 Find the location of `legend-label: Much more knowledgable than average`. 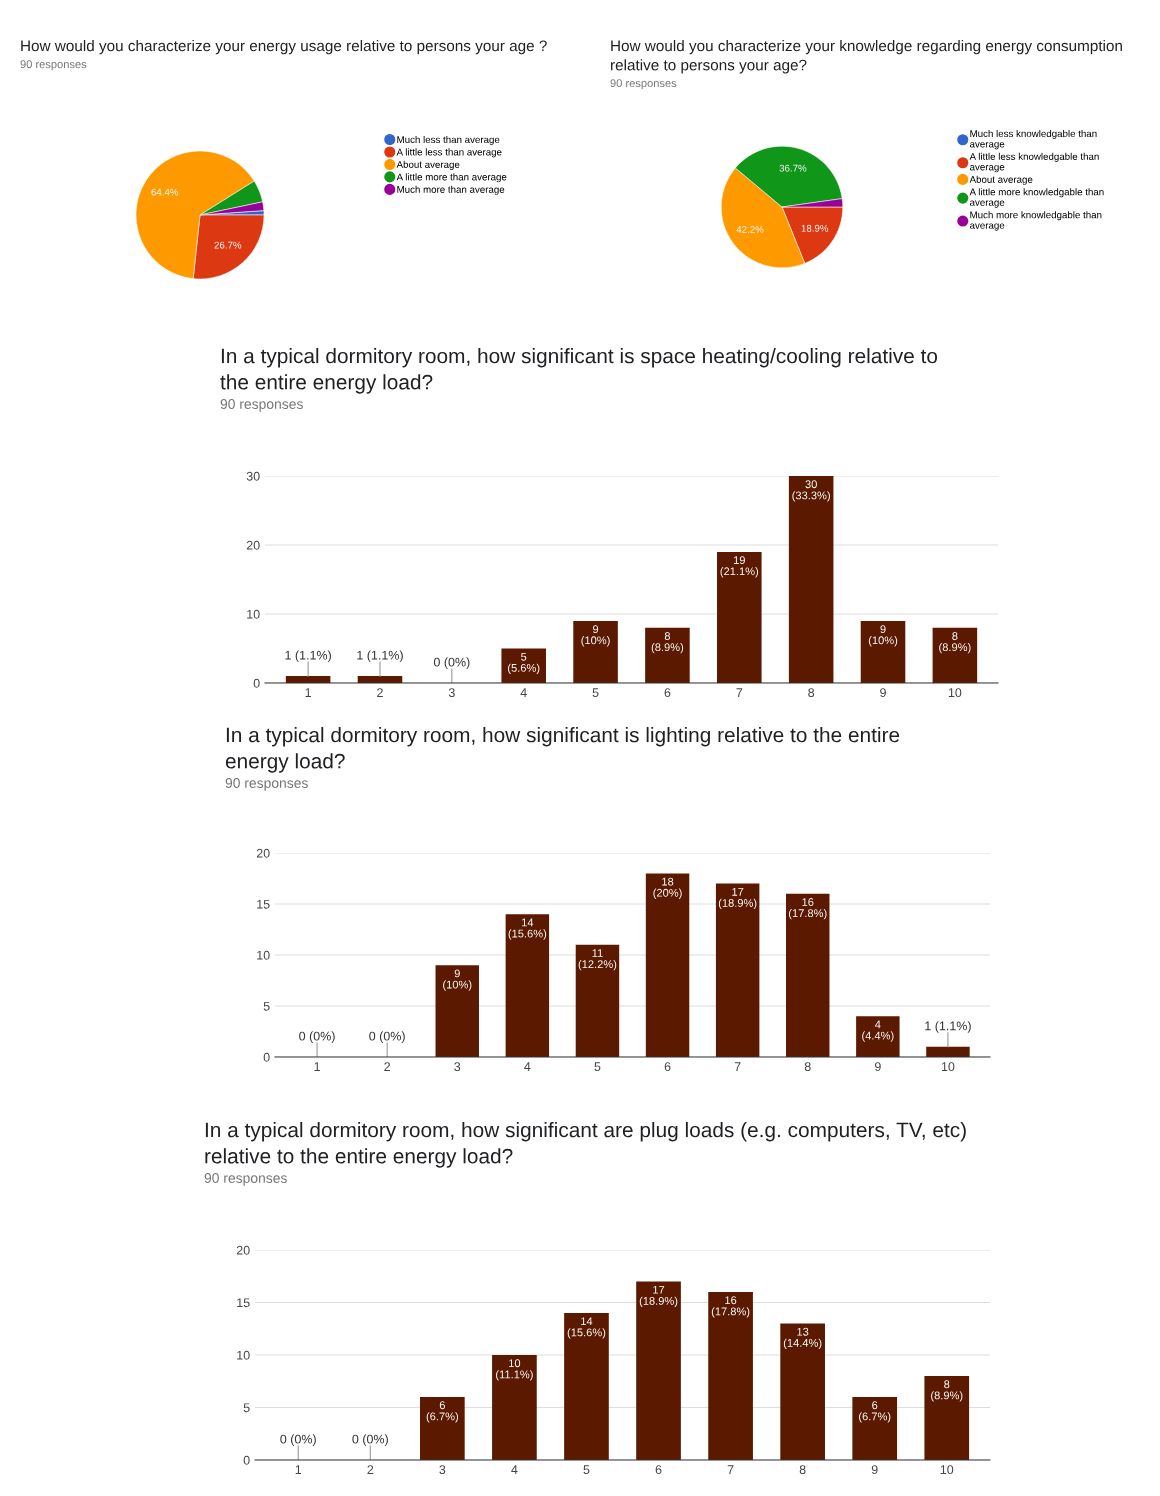

legend-label: Much more knowledgable than average is located at coordinates (1036, 221).